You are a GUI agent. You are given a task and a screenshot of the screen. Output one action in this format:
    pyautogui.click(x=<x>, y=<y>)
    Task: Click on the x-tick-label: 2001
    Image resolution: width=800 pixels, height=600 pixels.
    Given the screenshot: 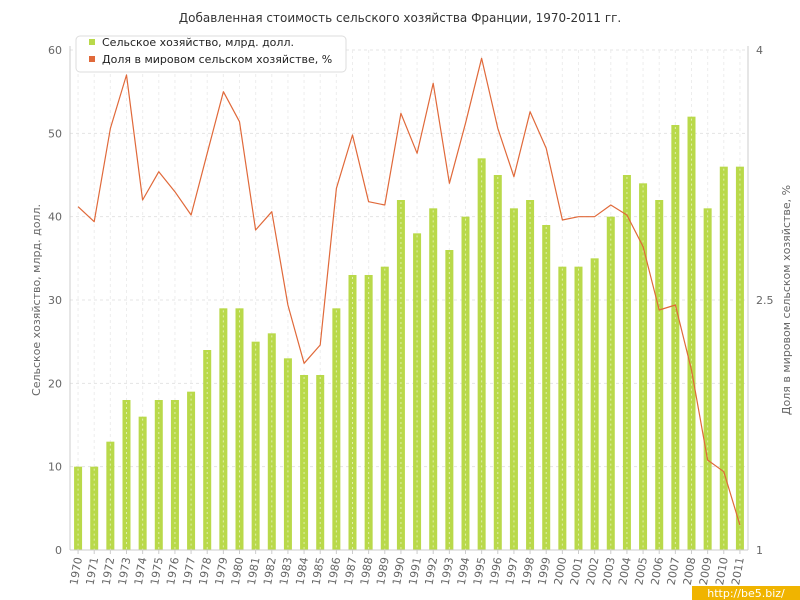 What is the action you would take?
    pyautogui.click(x=577, y=571)
    